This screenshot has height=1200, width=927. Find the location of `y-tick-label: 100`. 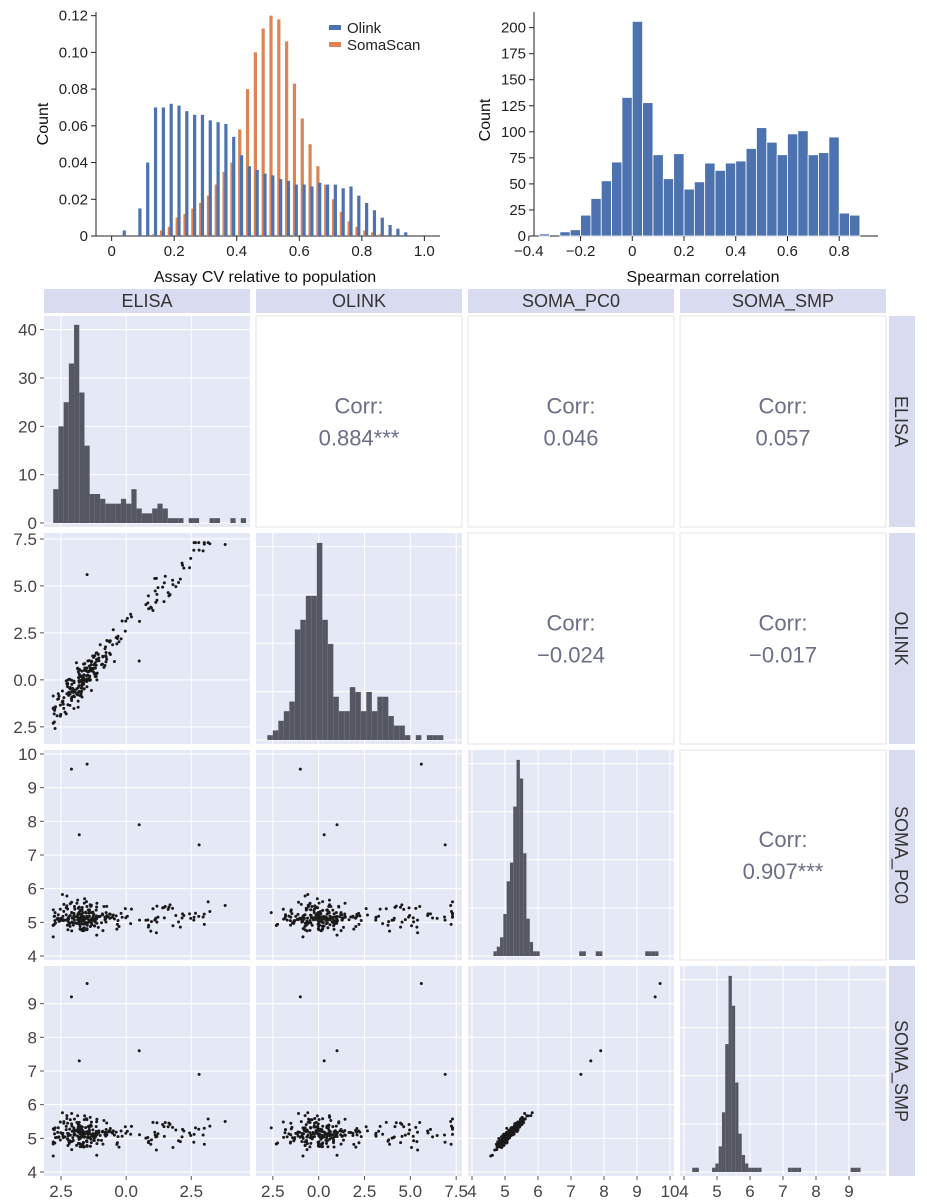

y-tick-label: 100 is located at coordinates (513, 132).